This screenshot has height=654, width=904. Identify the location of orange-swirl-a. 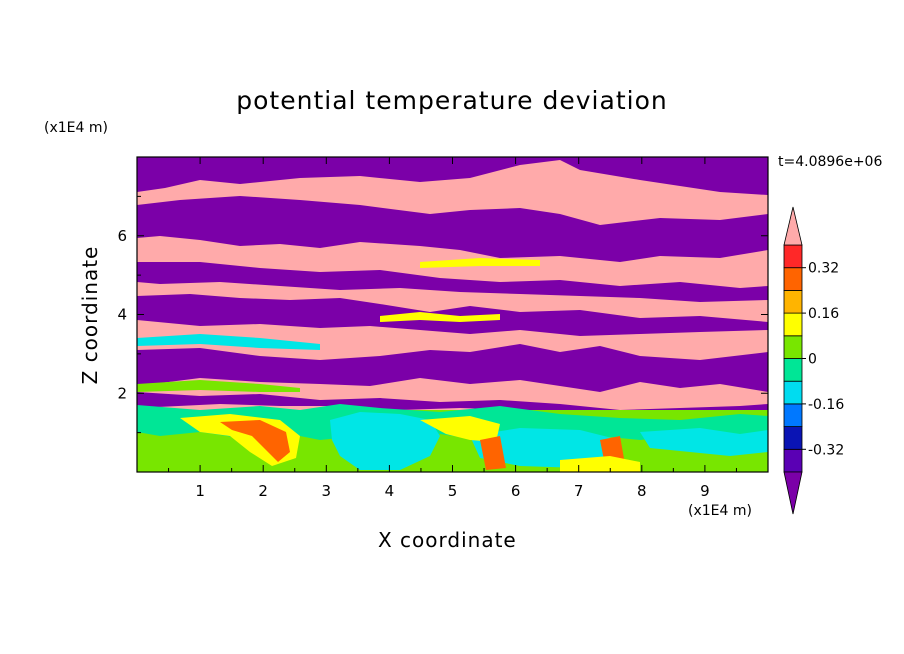
(255, 441).